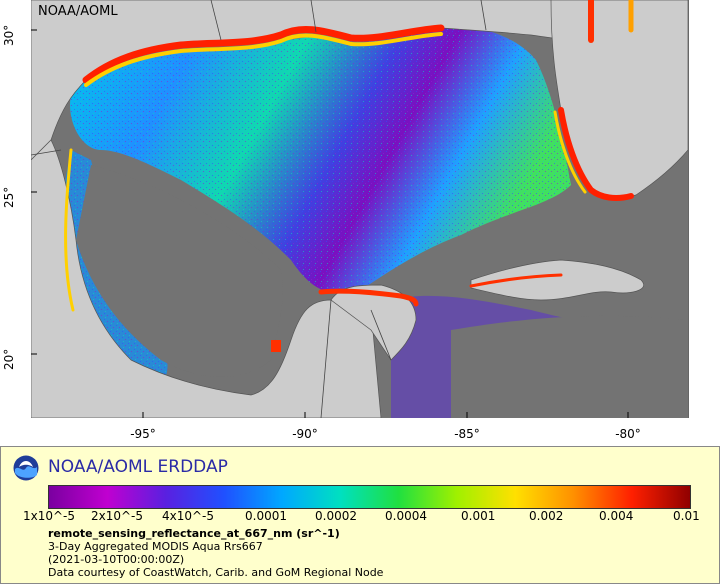  Describe the element at coordinates (138, 467) in the screenshot. I see `legend-title: NOAA/AOML ERDDAP` at that location.